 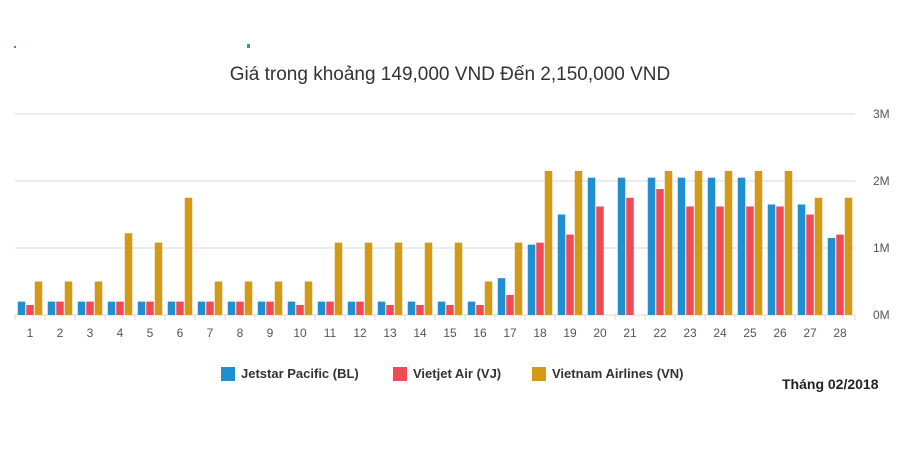 What do you see at coordinates (420, 333) in the screenshot?
I see `x-tick-label: 14` at bounding box center [420, 333].